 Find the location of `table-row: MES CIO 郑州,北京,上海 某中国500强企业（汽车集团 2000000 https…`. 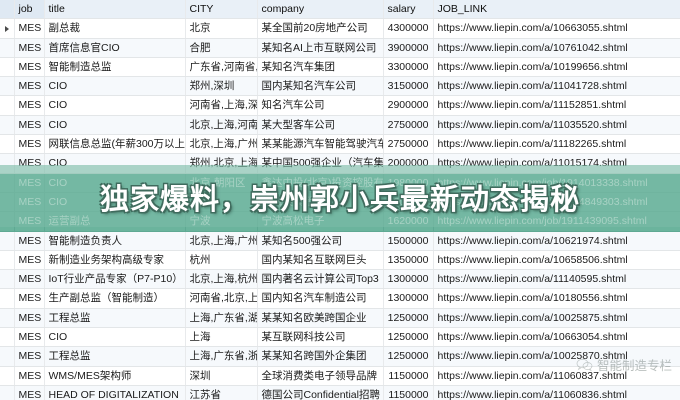

table-row: MES CIO 郑州,北京,上海 某中国500强企业（汽车集团 2000000 https… is located at coordinates (340, 163).